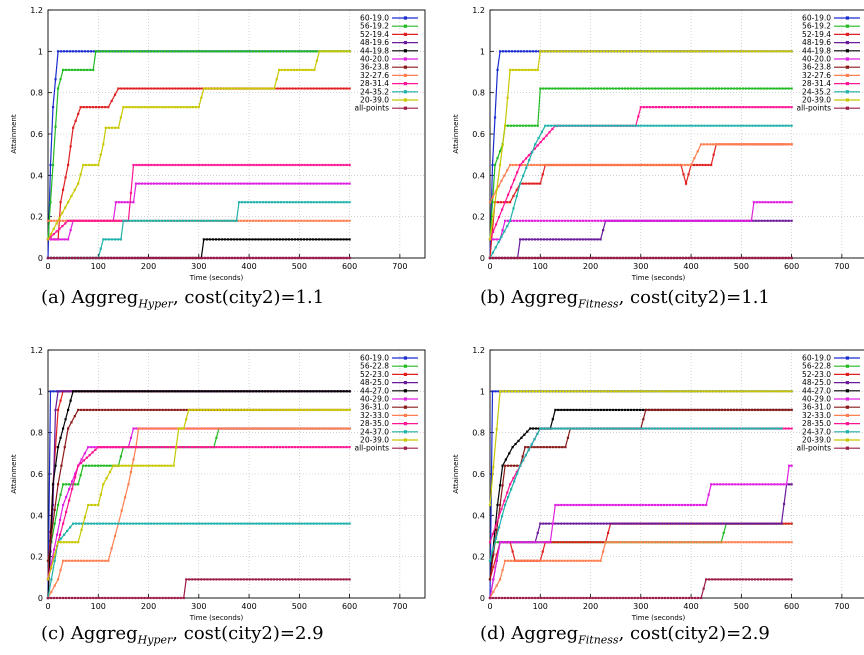 The image size is (864, 655). What do you see at coordinates (374, 50) in the screenshot?
I see `legend-label: 44-19.8` at bounding box center [374, 50].